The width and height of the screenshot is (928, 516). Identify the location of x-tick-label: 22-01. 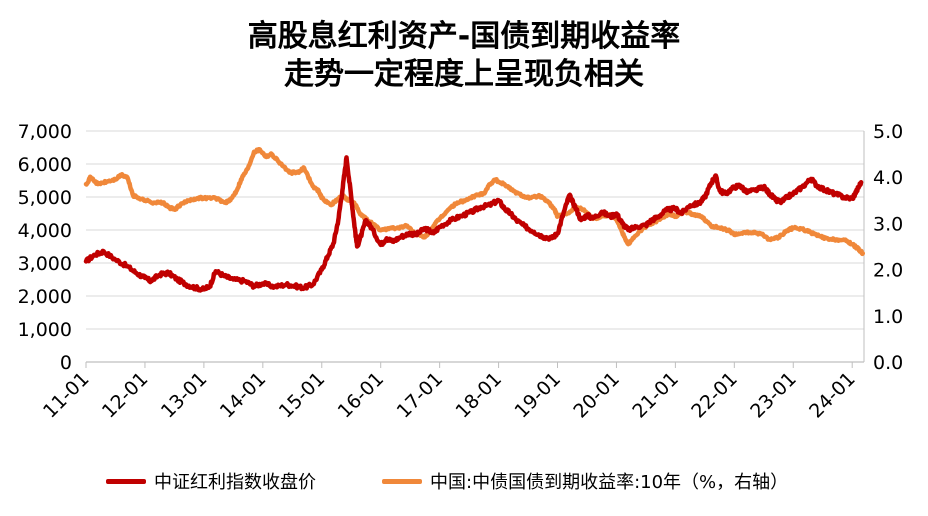
(714, 395).